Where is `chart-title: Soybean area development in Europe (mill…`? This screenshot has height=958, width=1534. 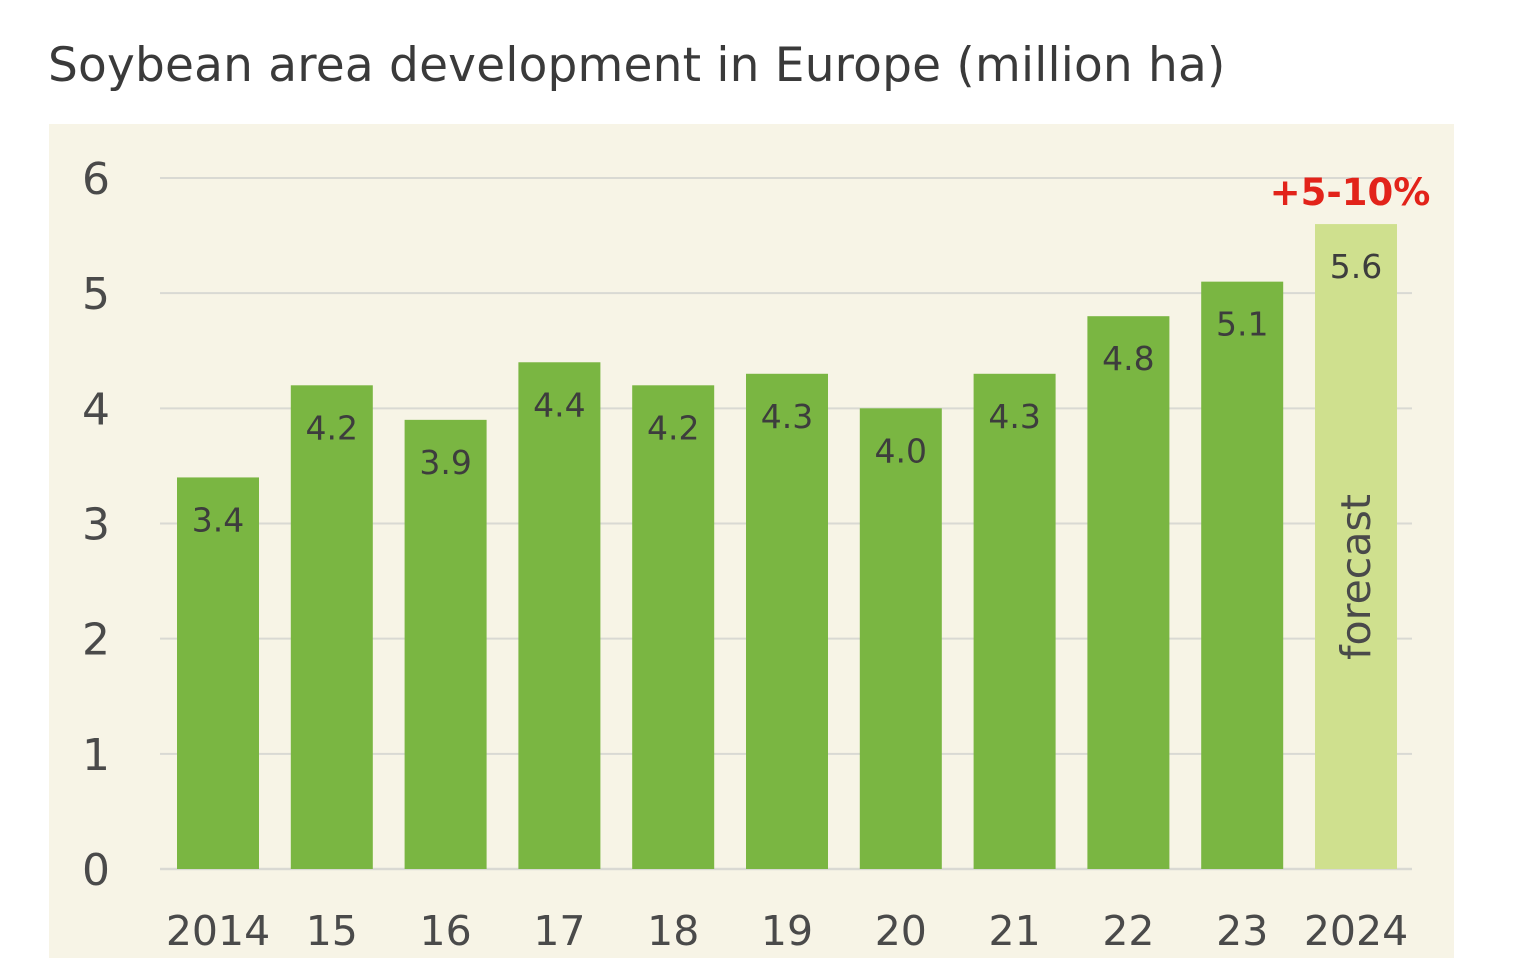 chart-title: Soybean area development in Europe (mill… is located at coordinates (637, 65).